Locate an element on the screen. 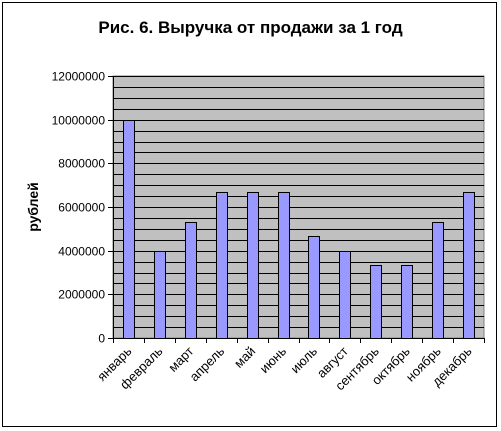  y-tick-label: 4000000 is located at coordinates (81, 252).